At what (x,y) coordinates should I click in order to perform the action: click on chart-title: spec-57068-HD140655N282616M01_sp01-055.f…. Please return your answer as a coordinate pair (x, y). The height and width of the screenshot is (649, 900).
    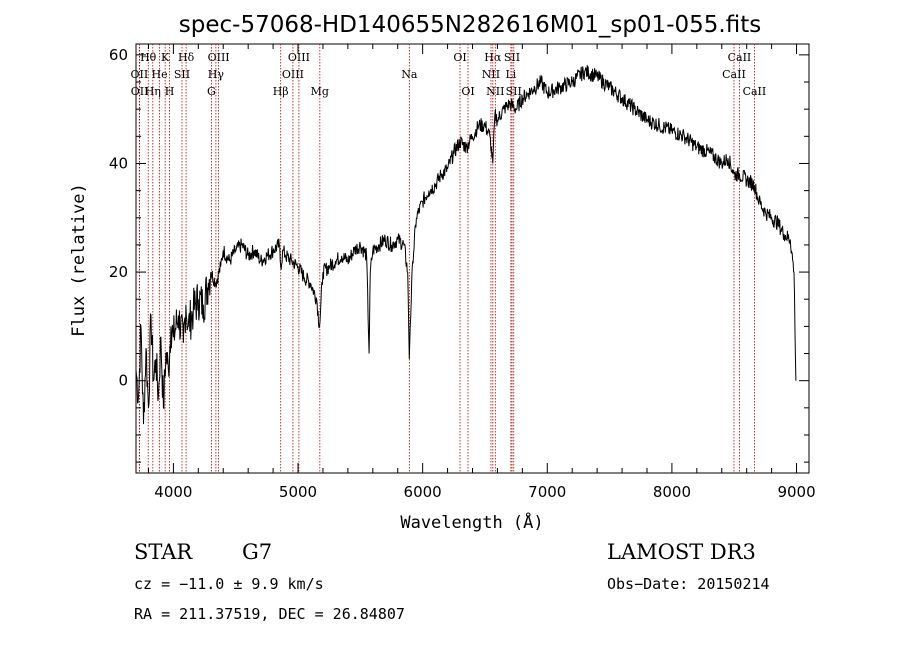
    Looking at the image, I should click on (470, 25).